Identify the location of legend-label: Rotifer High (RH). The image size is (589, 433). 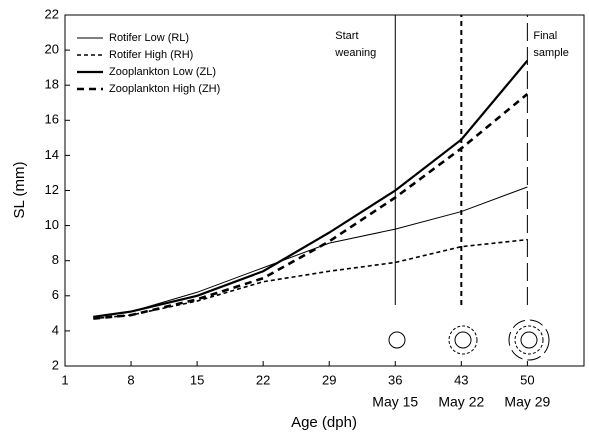
(151, 55).